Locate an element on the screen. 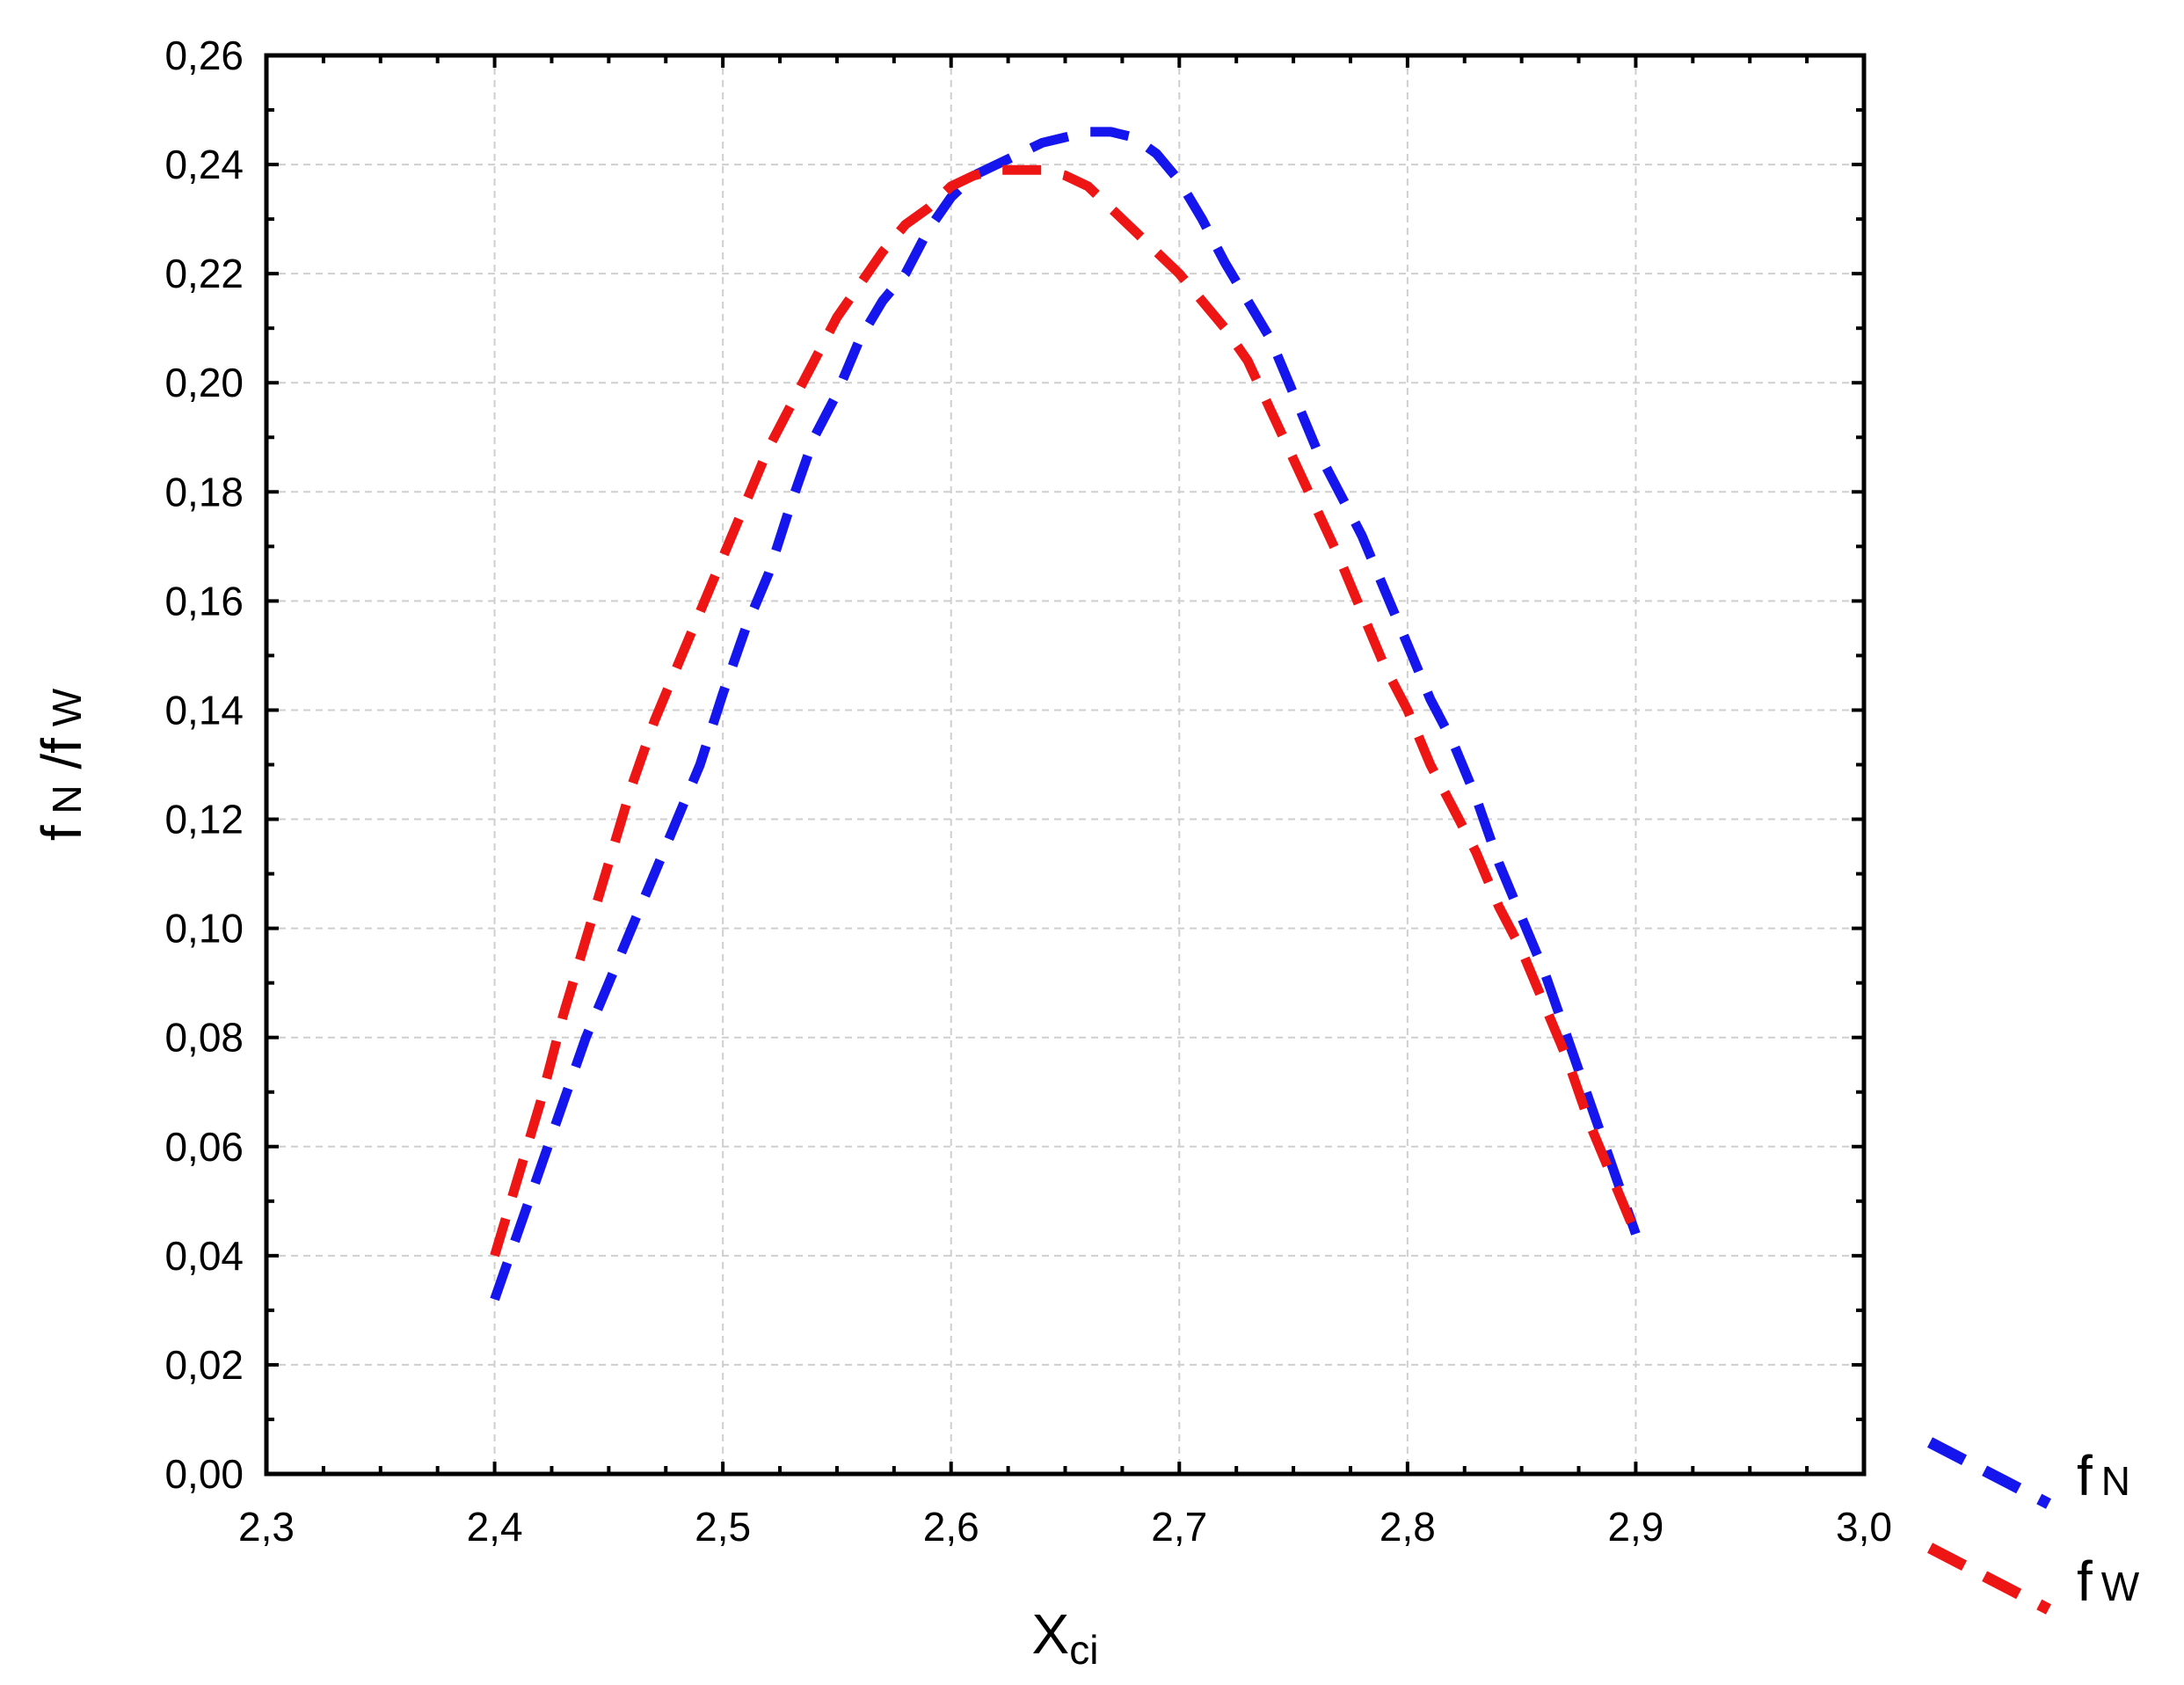 The image size is (2184, 1685). x-axis-label-main: X is located at coordinates (1051, 1634).